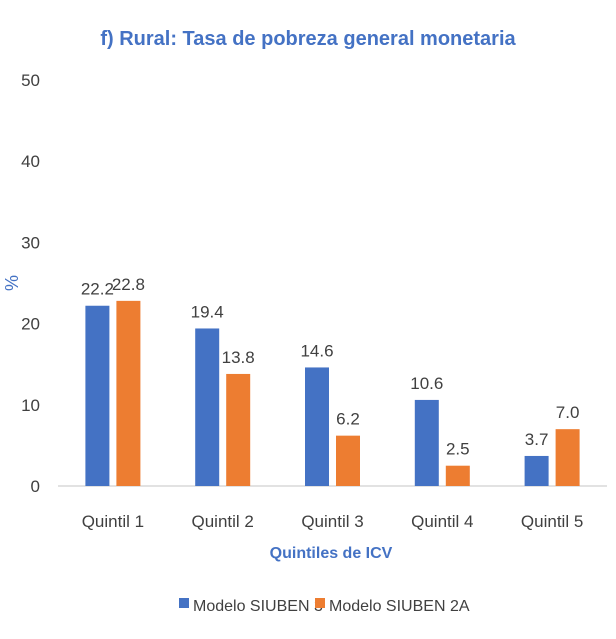  What do you see at coordinates (317, 426) in the screenshot?
I see `bar-siuben3-q3` at bounding box center [317, 426].